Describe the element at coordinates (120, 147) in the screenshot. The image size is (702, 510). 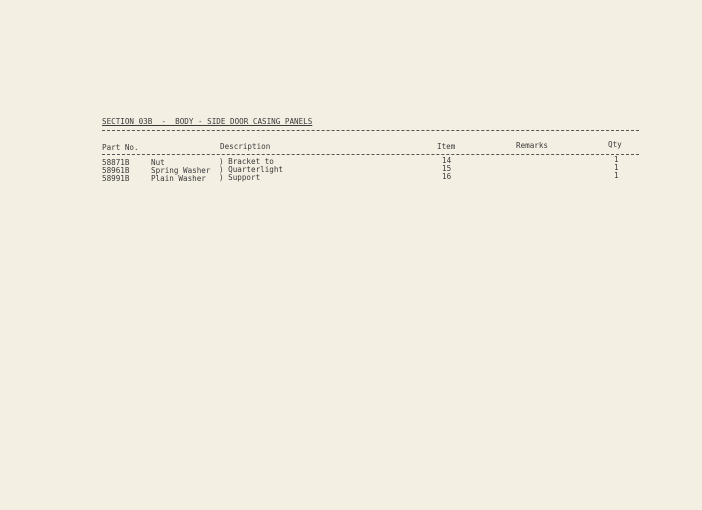
I see `header-part-no: Part No.` at that location.